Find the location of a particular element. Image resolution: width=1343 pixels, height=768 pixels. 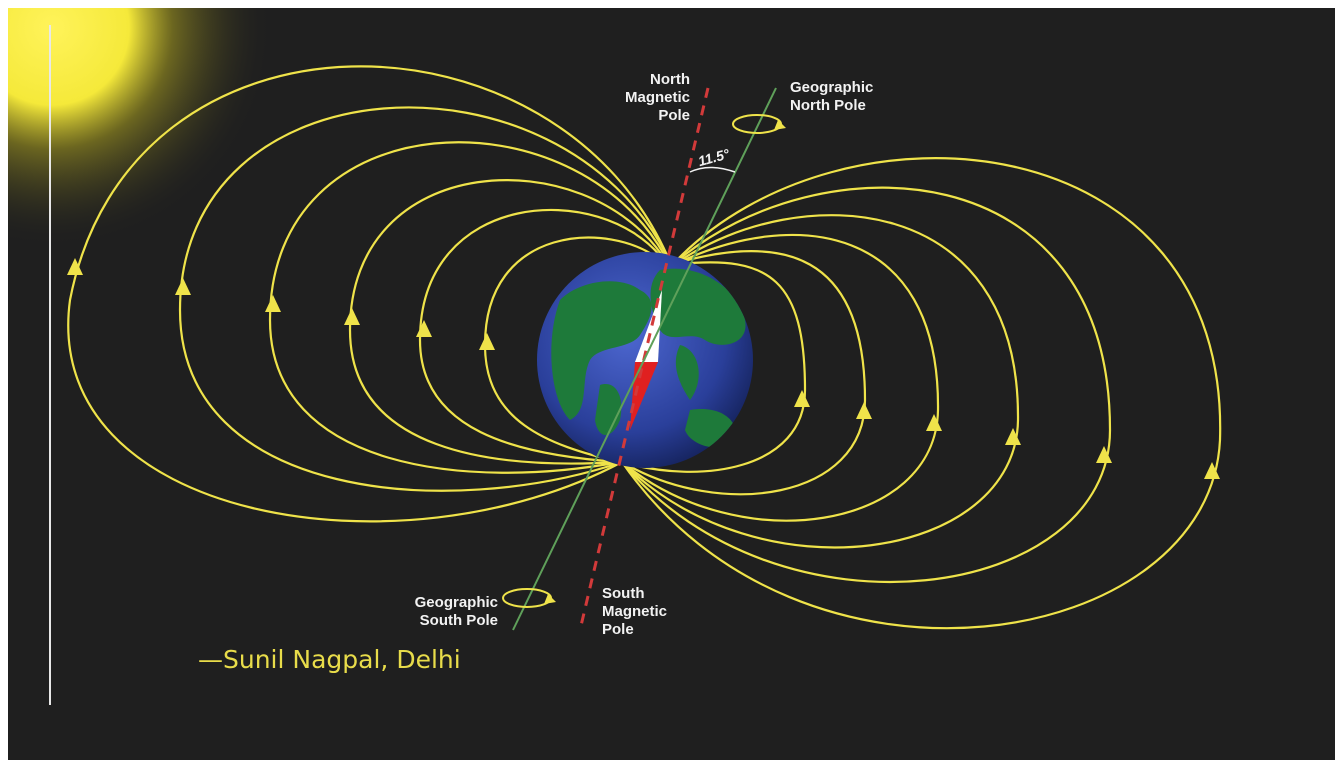

continent-asia is located at coordinates (698, 306).